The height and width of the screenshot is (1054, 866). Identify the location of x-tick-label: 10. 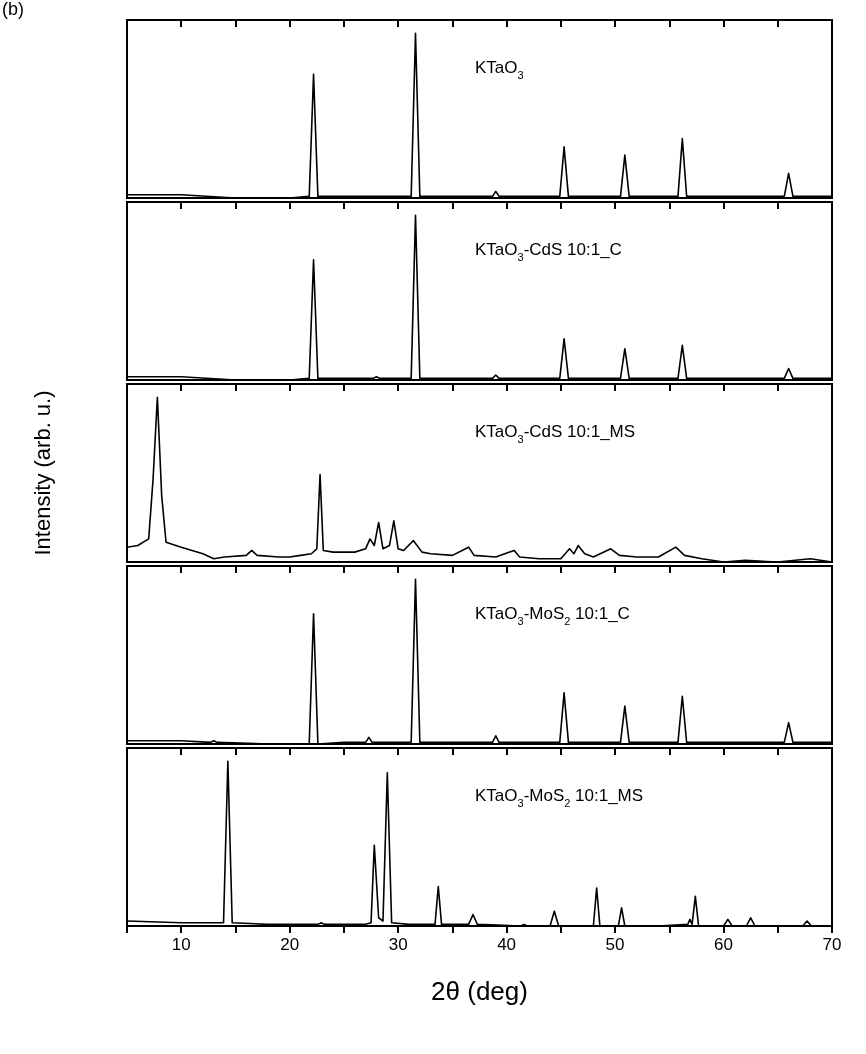
(181, 944).